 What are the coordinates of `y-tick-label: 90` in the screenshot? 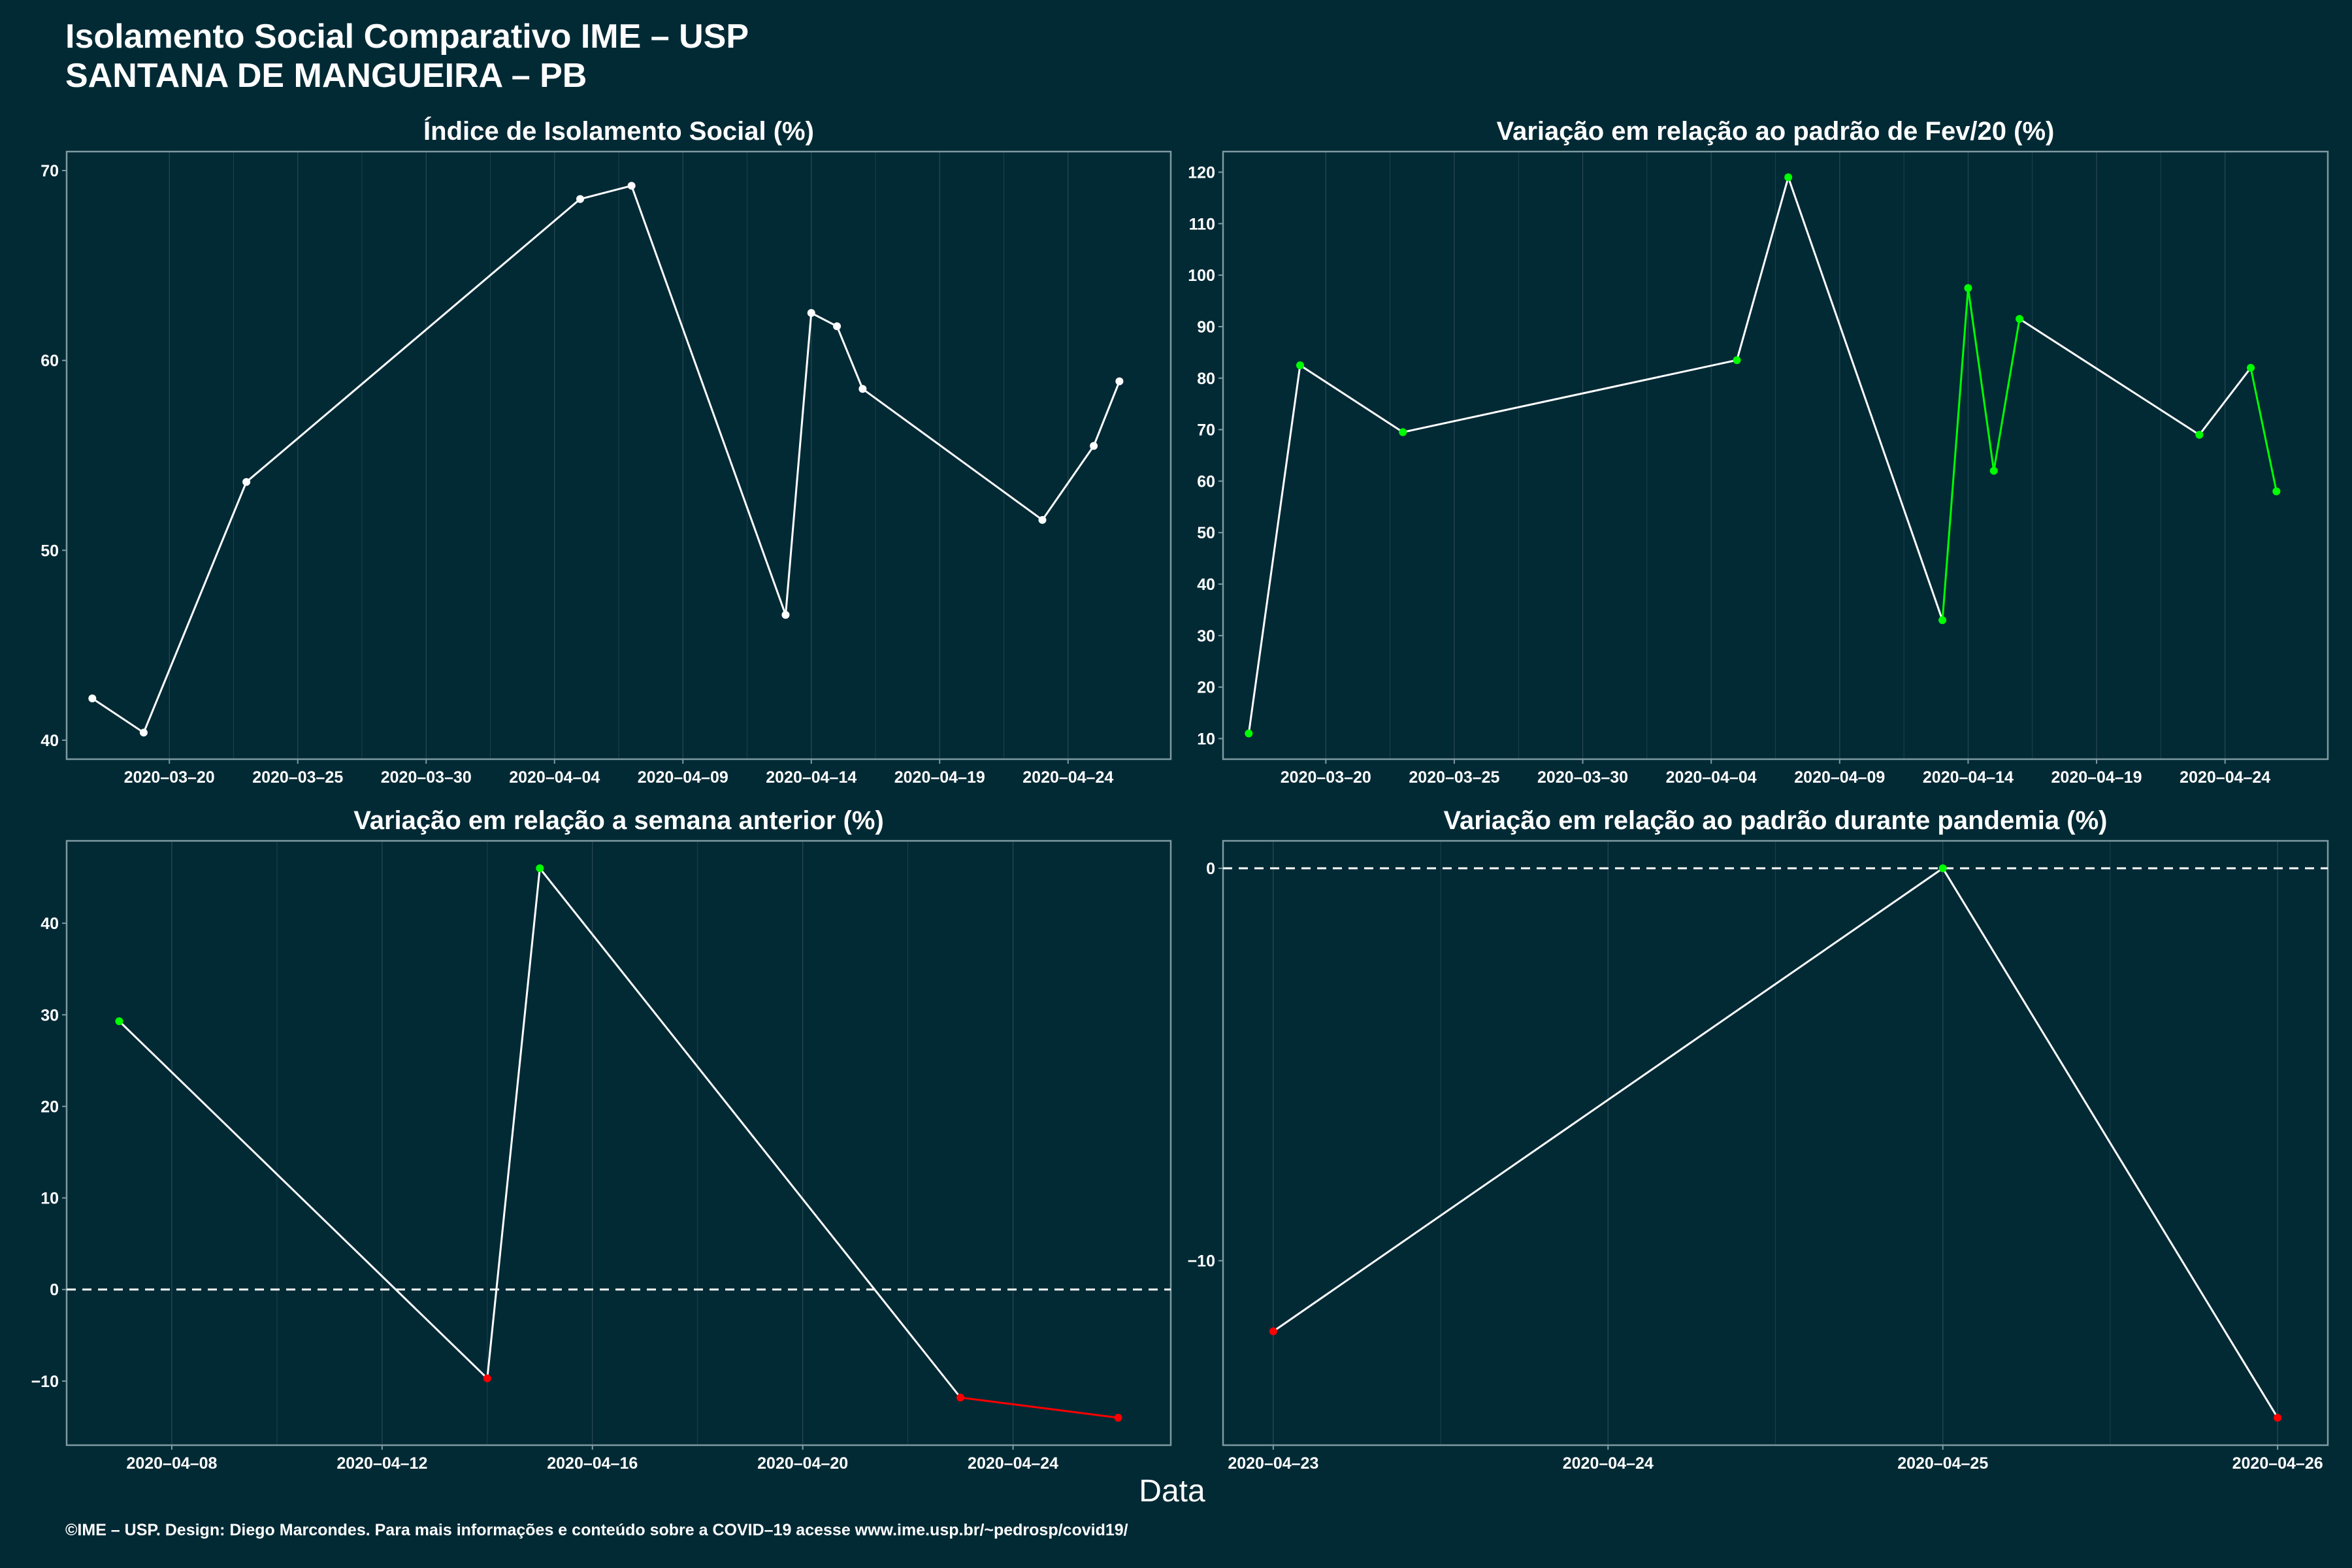 It's located at (1206, 327).